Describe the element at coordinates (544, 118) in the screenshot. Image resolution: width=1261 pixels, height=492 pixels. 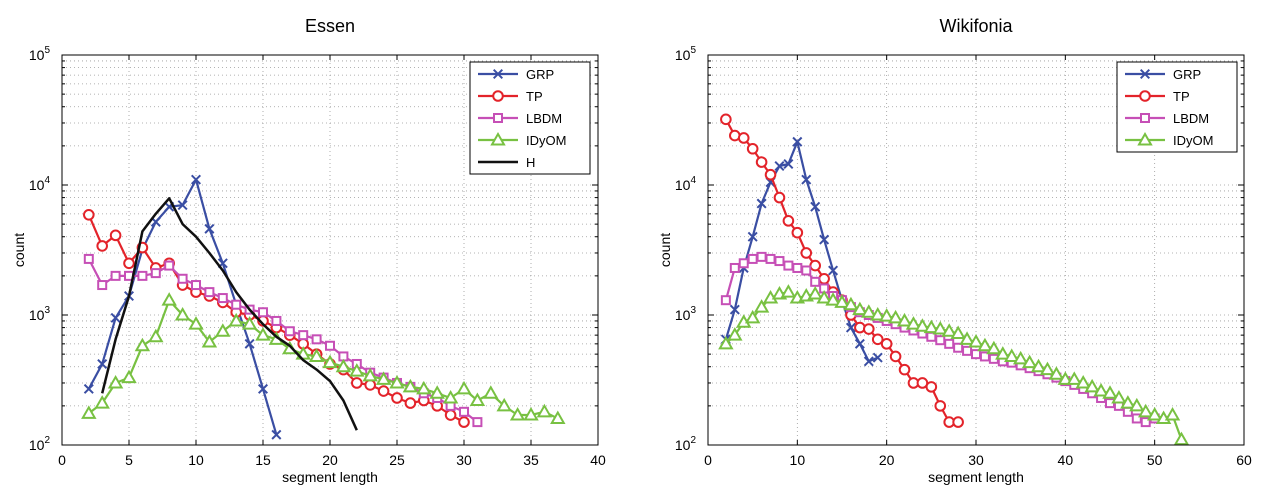
I see `legend-label: LBDM` at that location.